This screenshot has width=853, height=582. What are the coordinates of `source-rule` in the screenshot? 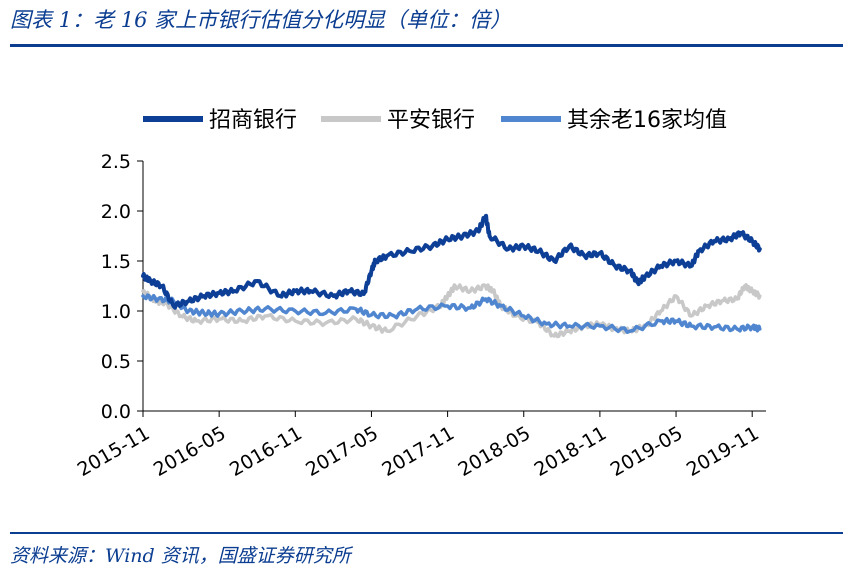 It's located at (426, 533).